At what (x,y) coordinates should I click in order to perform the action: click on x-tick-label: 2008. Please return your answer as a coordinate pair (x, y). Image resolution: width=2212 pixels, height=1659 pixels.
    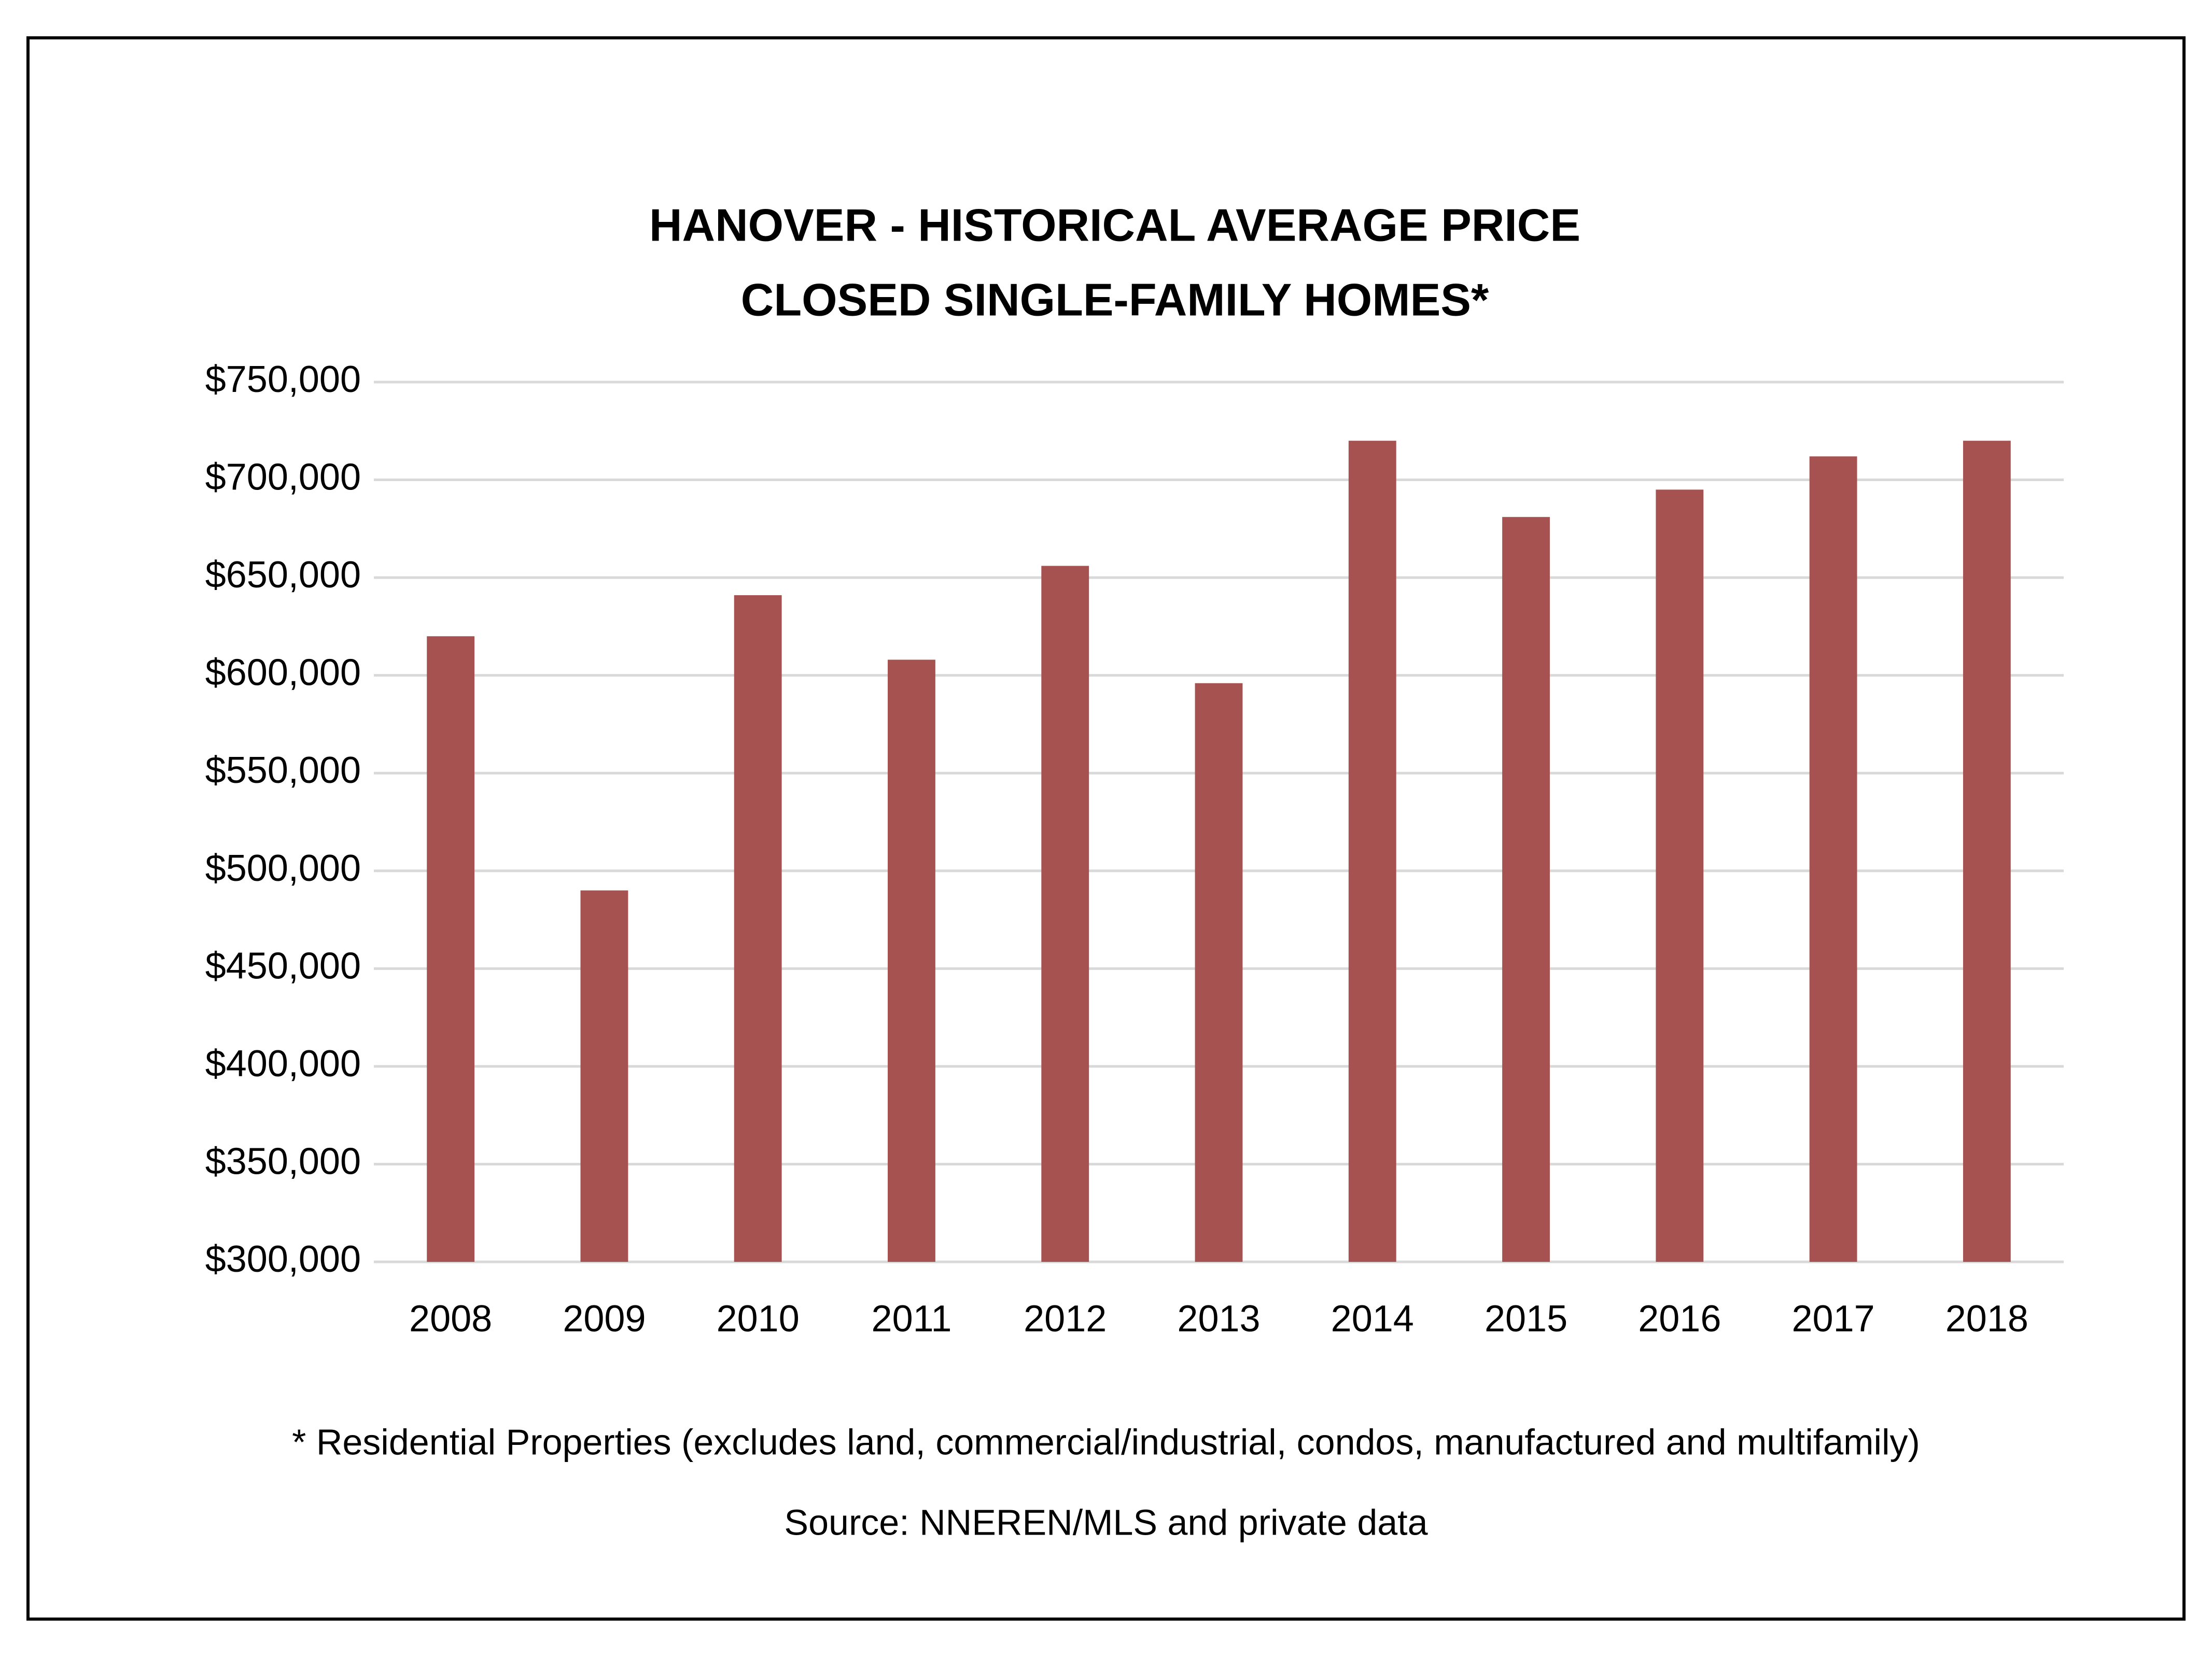
    Looking at the image, I should click on (450, 1319).